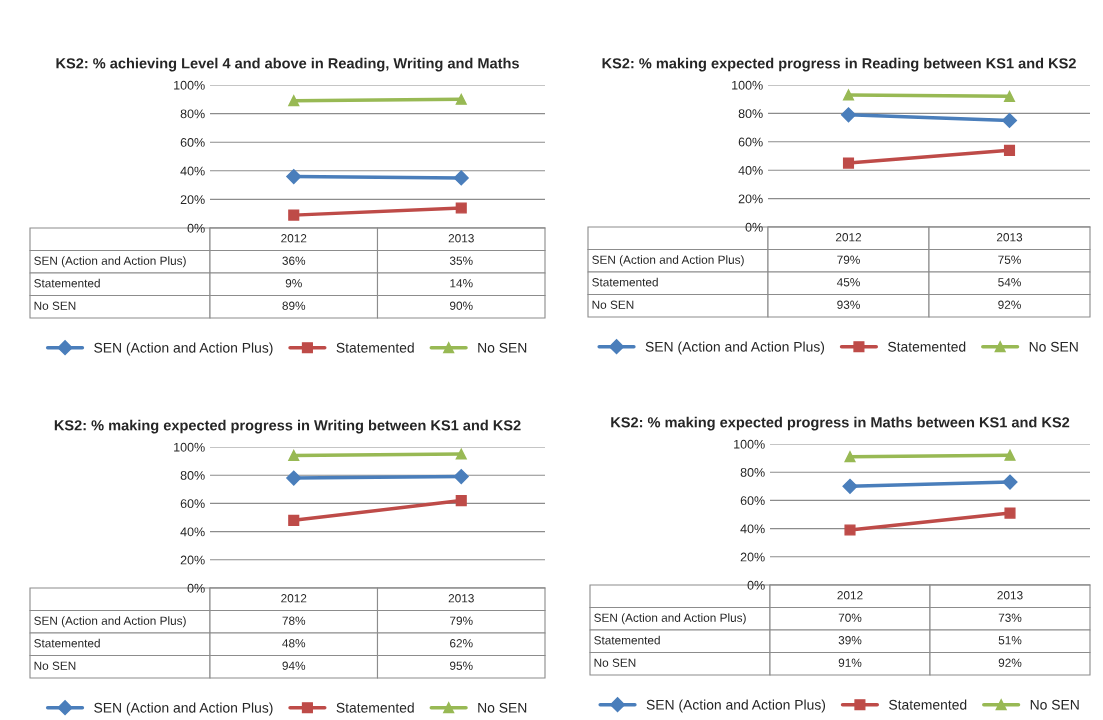 The width and height of the screenshot is (1103, 720). I want to click on data-label: 75%, so click(1009, 259).